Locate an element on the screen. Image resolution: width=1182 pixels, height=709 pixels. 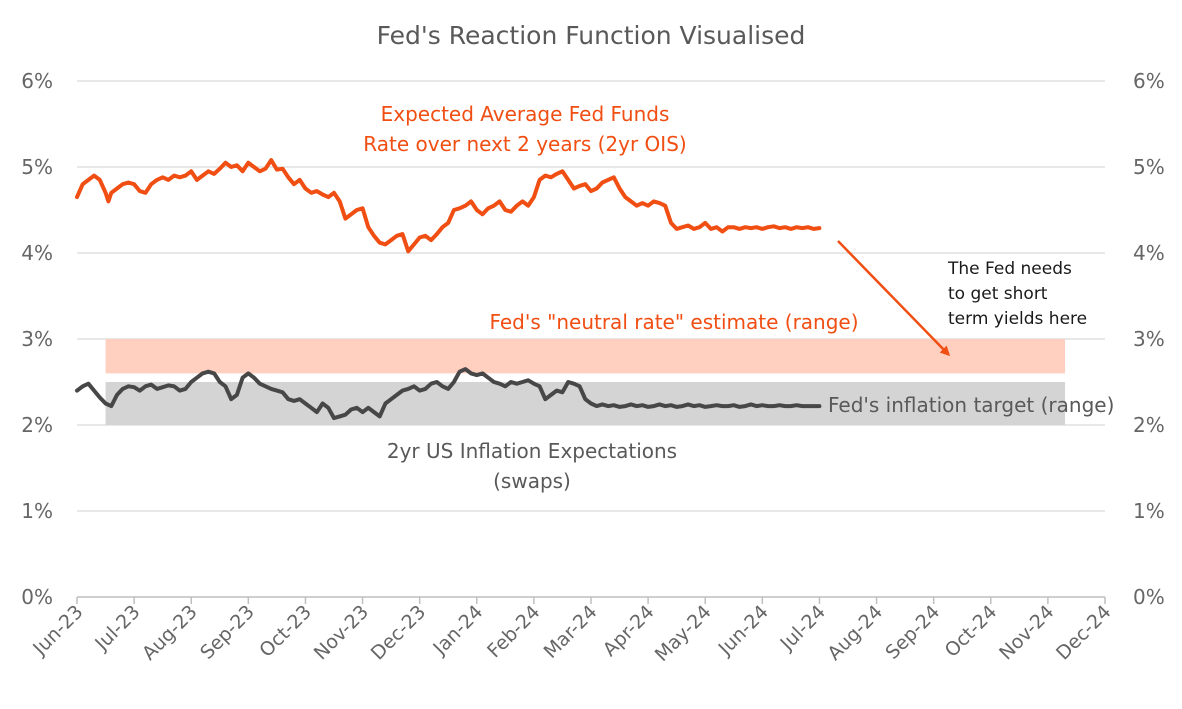
x-tick-9: Mar-24 is located at coordinates (571, 632).